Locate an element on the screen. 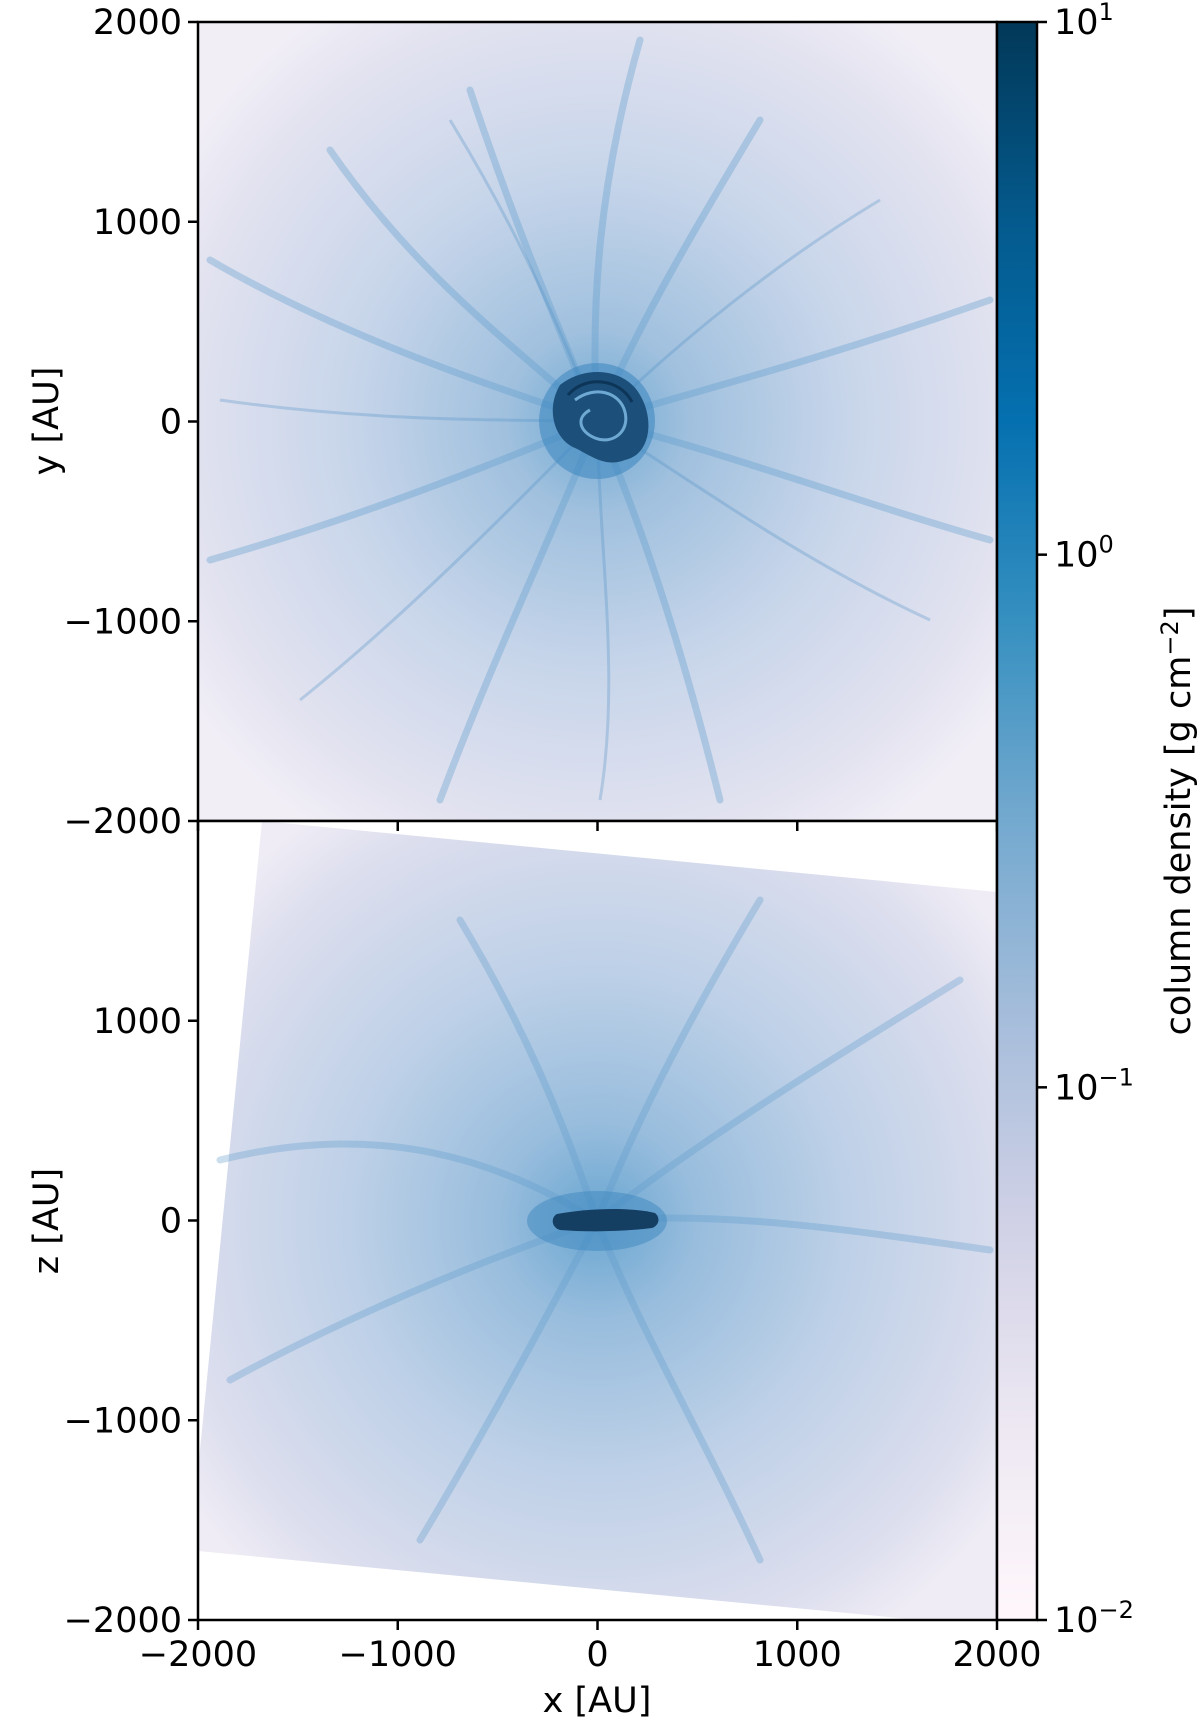  top-y-ticks: 2000 1000 0 −1000 −2000 is located at coordinates (131, 422).